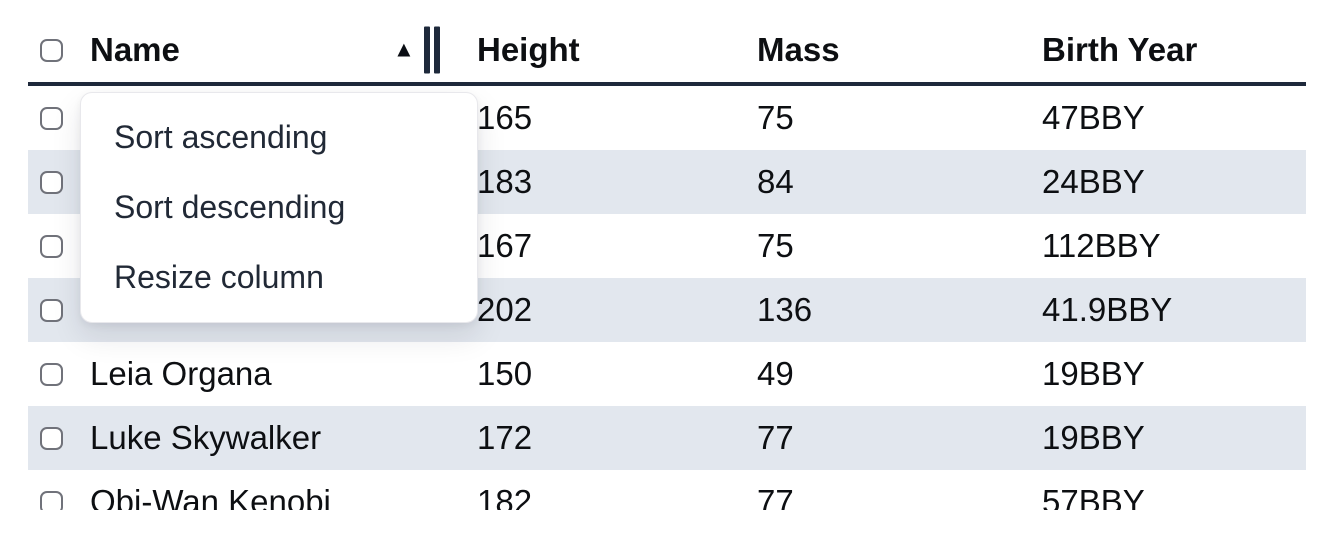 Image resolution: width=1330 pixels, height=536 pixels. Describe the element at coordinates (206, 437) in the screenshot. I see `cell-name: Luke Skywalker` at that location.